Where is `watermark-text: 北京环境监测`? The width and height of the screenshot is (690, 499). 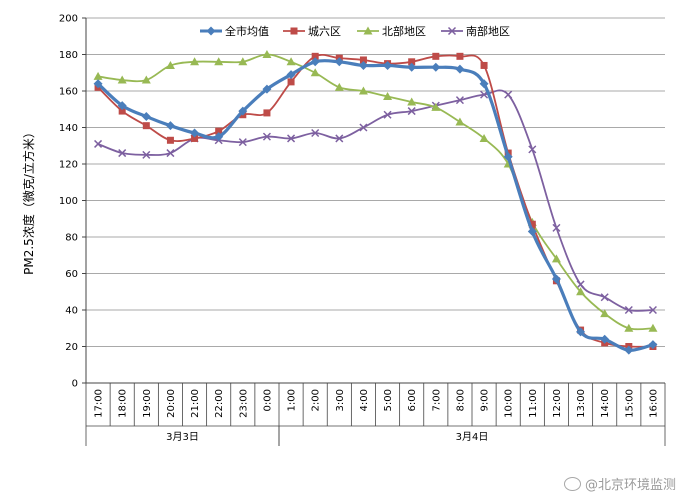
watermark-text: 北京环境监测 is located at coordinates (636, 485).